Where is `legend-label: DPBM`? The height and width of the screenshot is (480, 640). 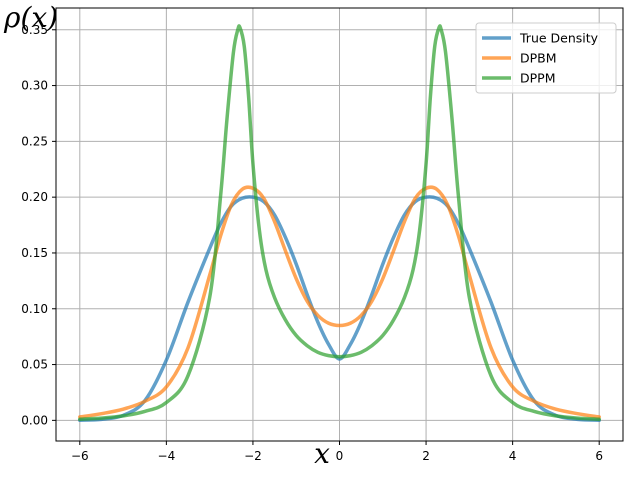
legend-label: DPBM is located at coordinates (538, 58).